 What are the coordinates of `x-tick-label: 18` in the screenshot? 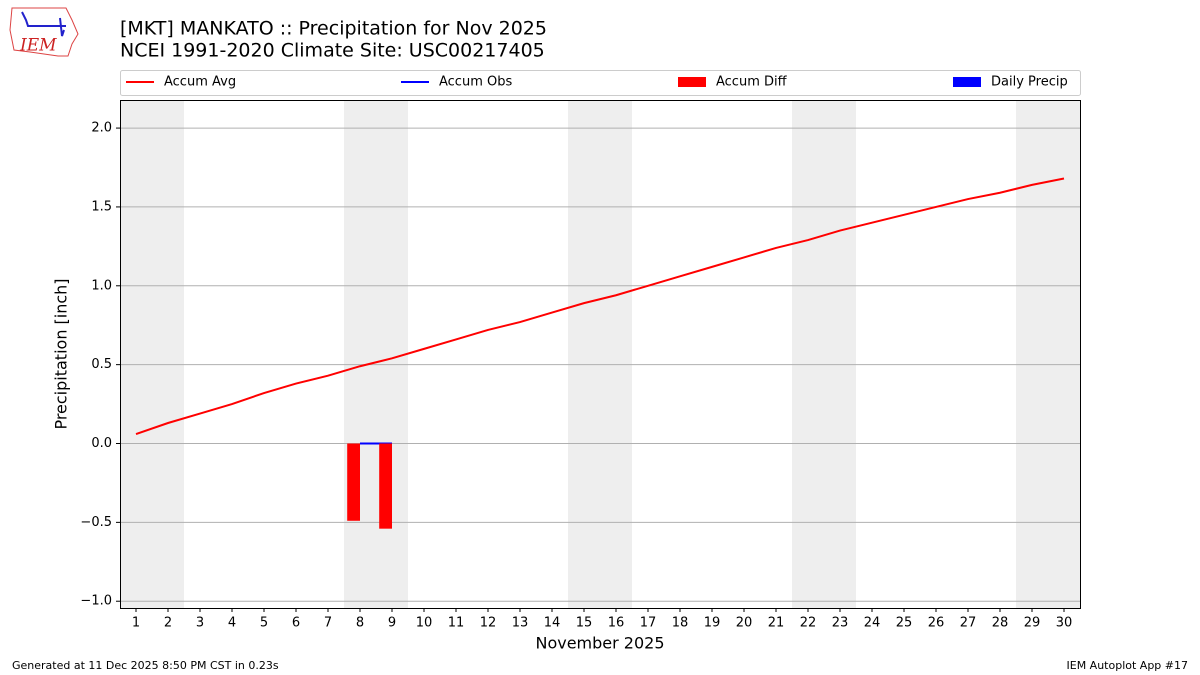 It's located at (680, 623).